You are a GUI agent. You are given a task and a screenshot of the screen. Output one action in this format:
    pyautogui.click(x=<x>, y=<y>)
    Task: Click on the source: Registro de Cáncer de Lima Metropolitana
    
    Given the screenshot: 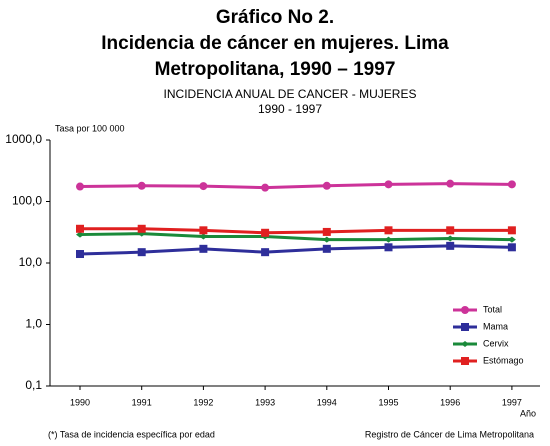 What is the action you would take?
    pyautogui.click(x=449, y=434)
    